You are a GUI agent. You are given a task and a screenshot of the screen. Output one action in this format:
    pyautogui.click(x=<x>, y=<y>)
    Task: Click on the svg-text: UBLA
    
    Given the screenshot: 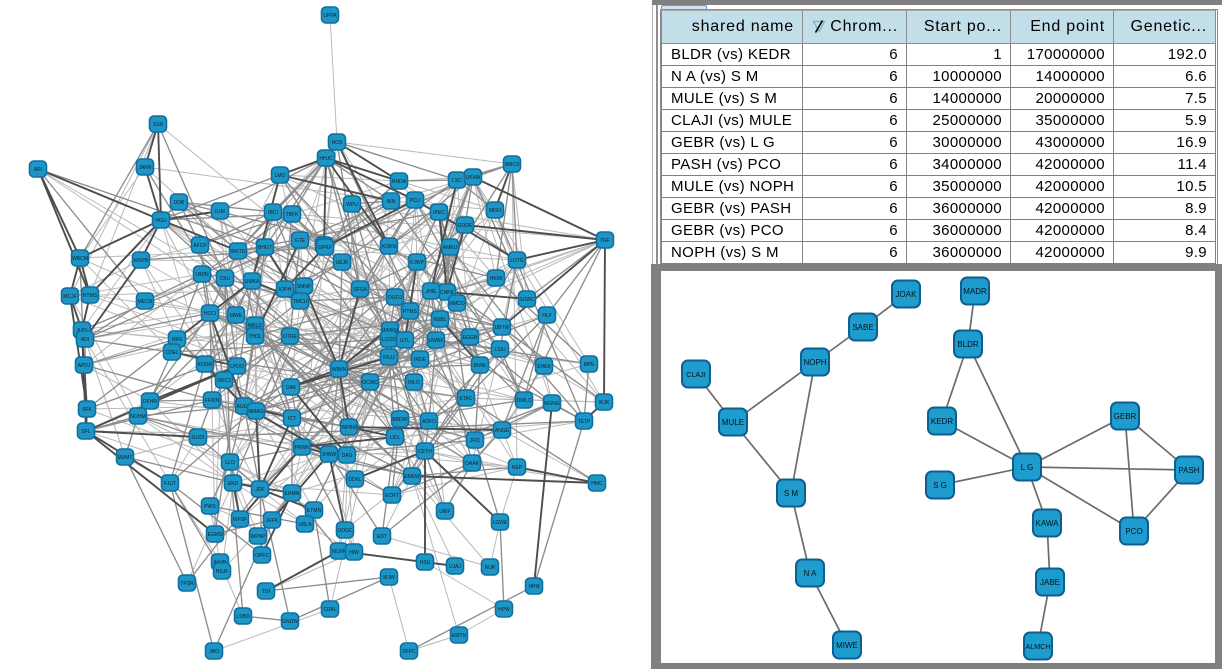 What is the action you would take?
    pyautogui.click(x=305, y=525)
    